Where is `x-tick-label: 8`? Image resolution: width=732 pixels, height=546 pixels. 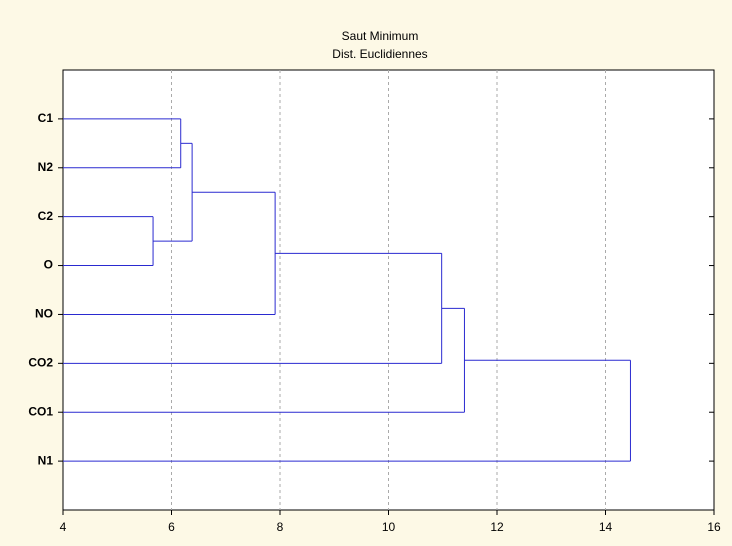
x-tick-label: 8 is located at coordinates (280, 527).